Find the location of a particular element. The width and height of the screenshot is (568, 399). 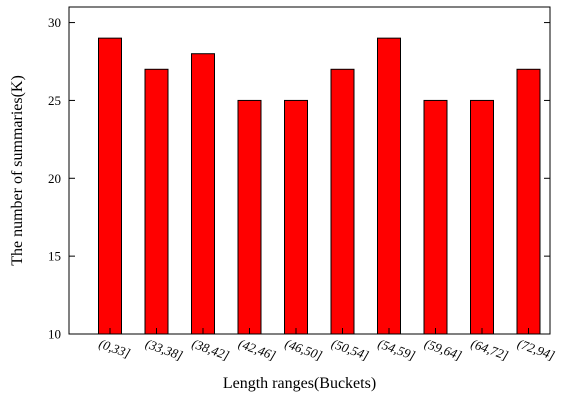

x-tick-label: (59,64] is located at coordinates (442, 349).